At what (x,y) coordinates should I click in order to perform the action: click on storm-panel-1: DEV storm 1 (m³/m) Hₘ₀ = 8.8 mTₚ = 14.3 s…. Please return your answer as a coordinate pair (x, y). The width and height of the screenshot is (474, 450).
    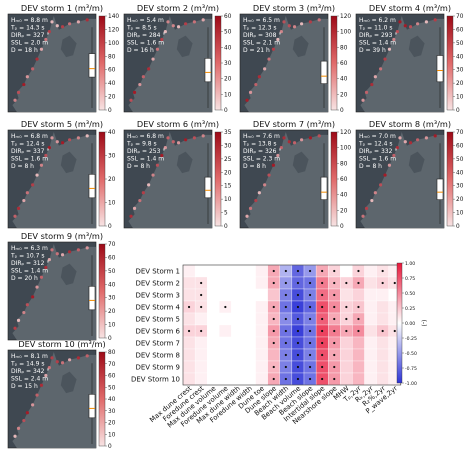
    Looking at the image, I should click on (63, 58).